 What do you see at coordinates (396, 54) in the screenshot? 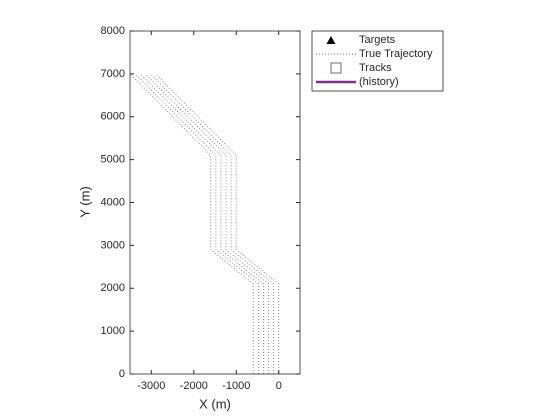
I see `legend-label: True Trajectory` at bounding box center [396, 54].